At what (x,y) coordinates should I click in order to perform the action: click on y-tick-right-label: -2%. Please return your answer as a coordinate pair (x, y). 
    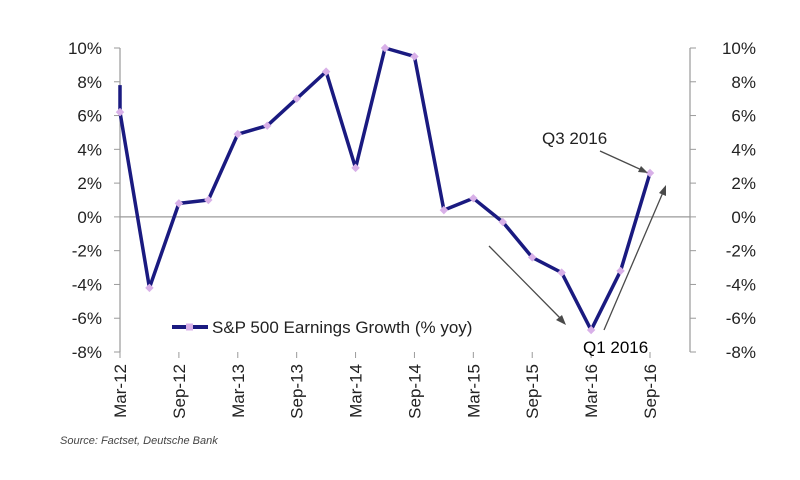
    Looking at the image, I should click on (741, 251).